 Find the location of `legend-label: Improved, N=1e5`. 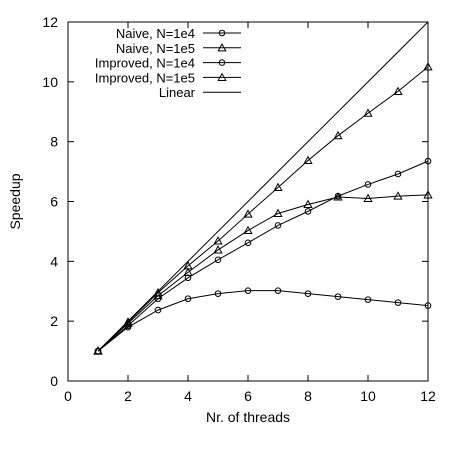

legend-label: Improved, N=1e5 is located at coordinates (145, 77).